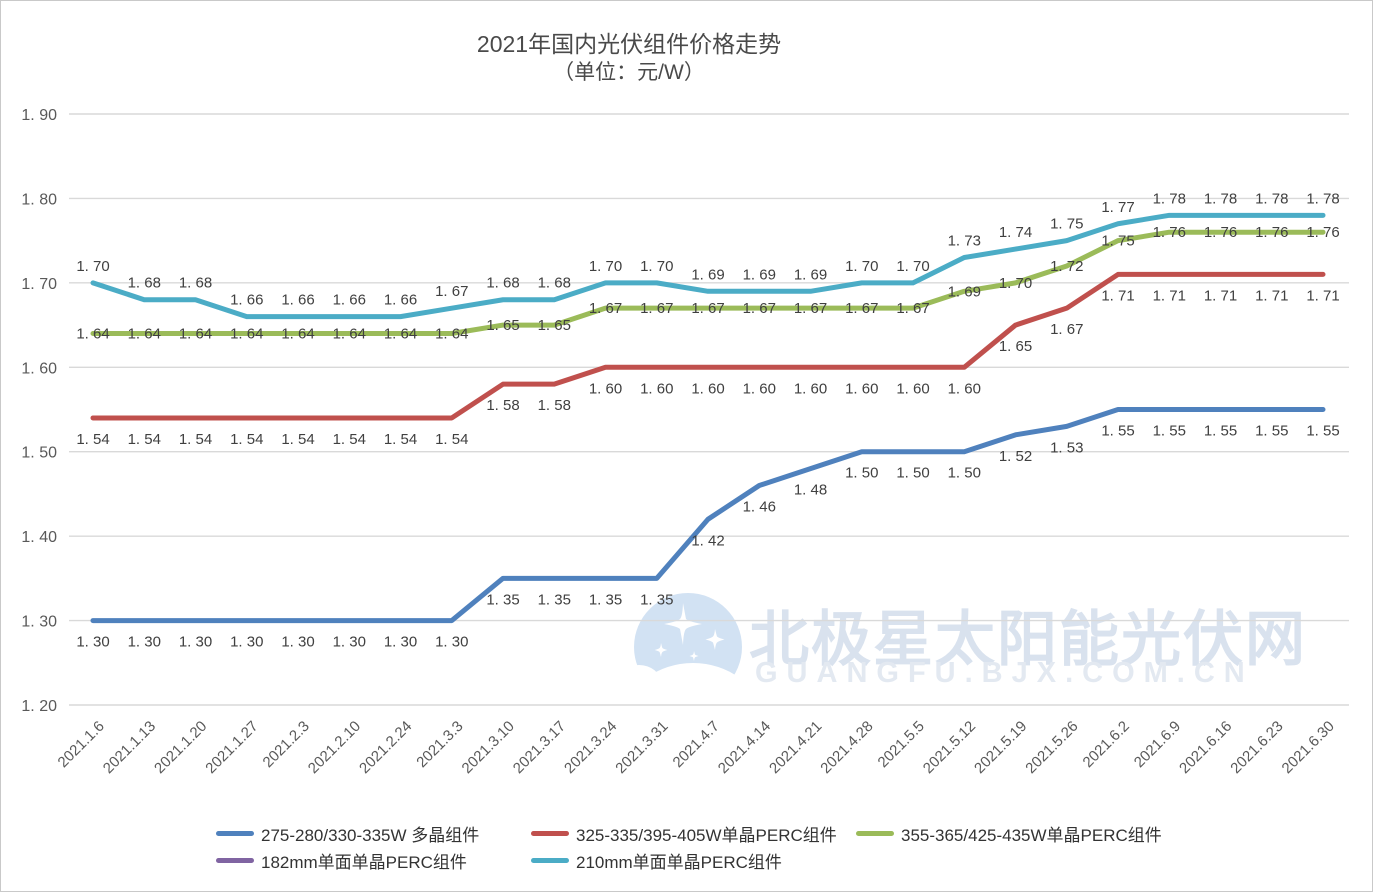  I want to click on y-axis-tick-label: 1. 50, so click(39, 453).